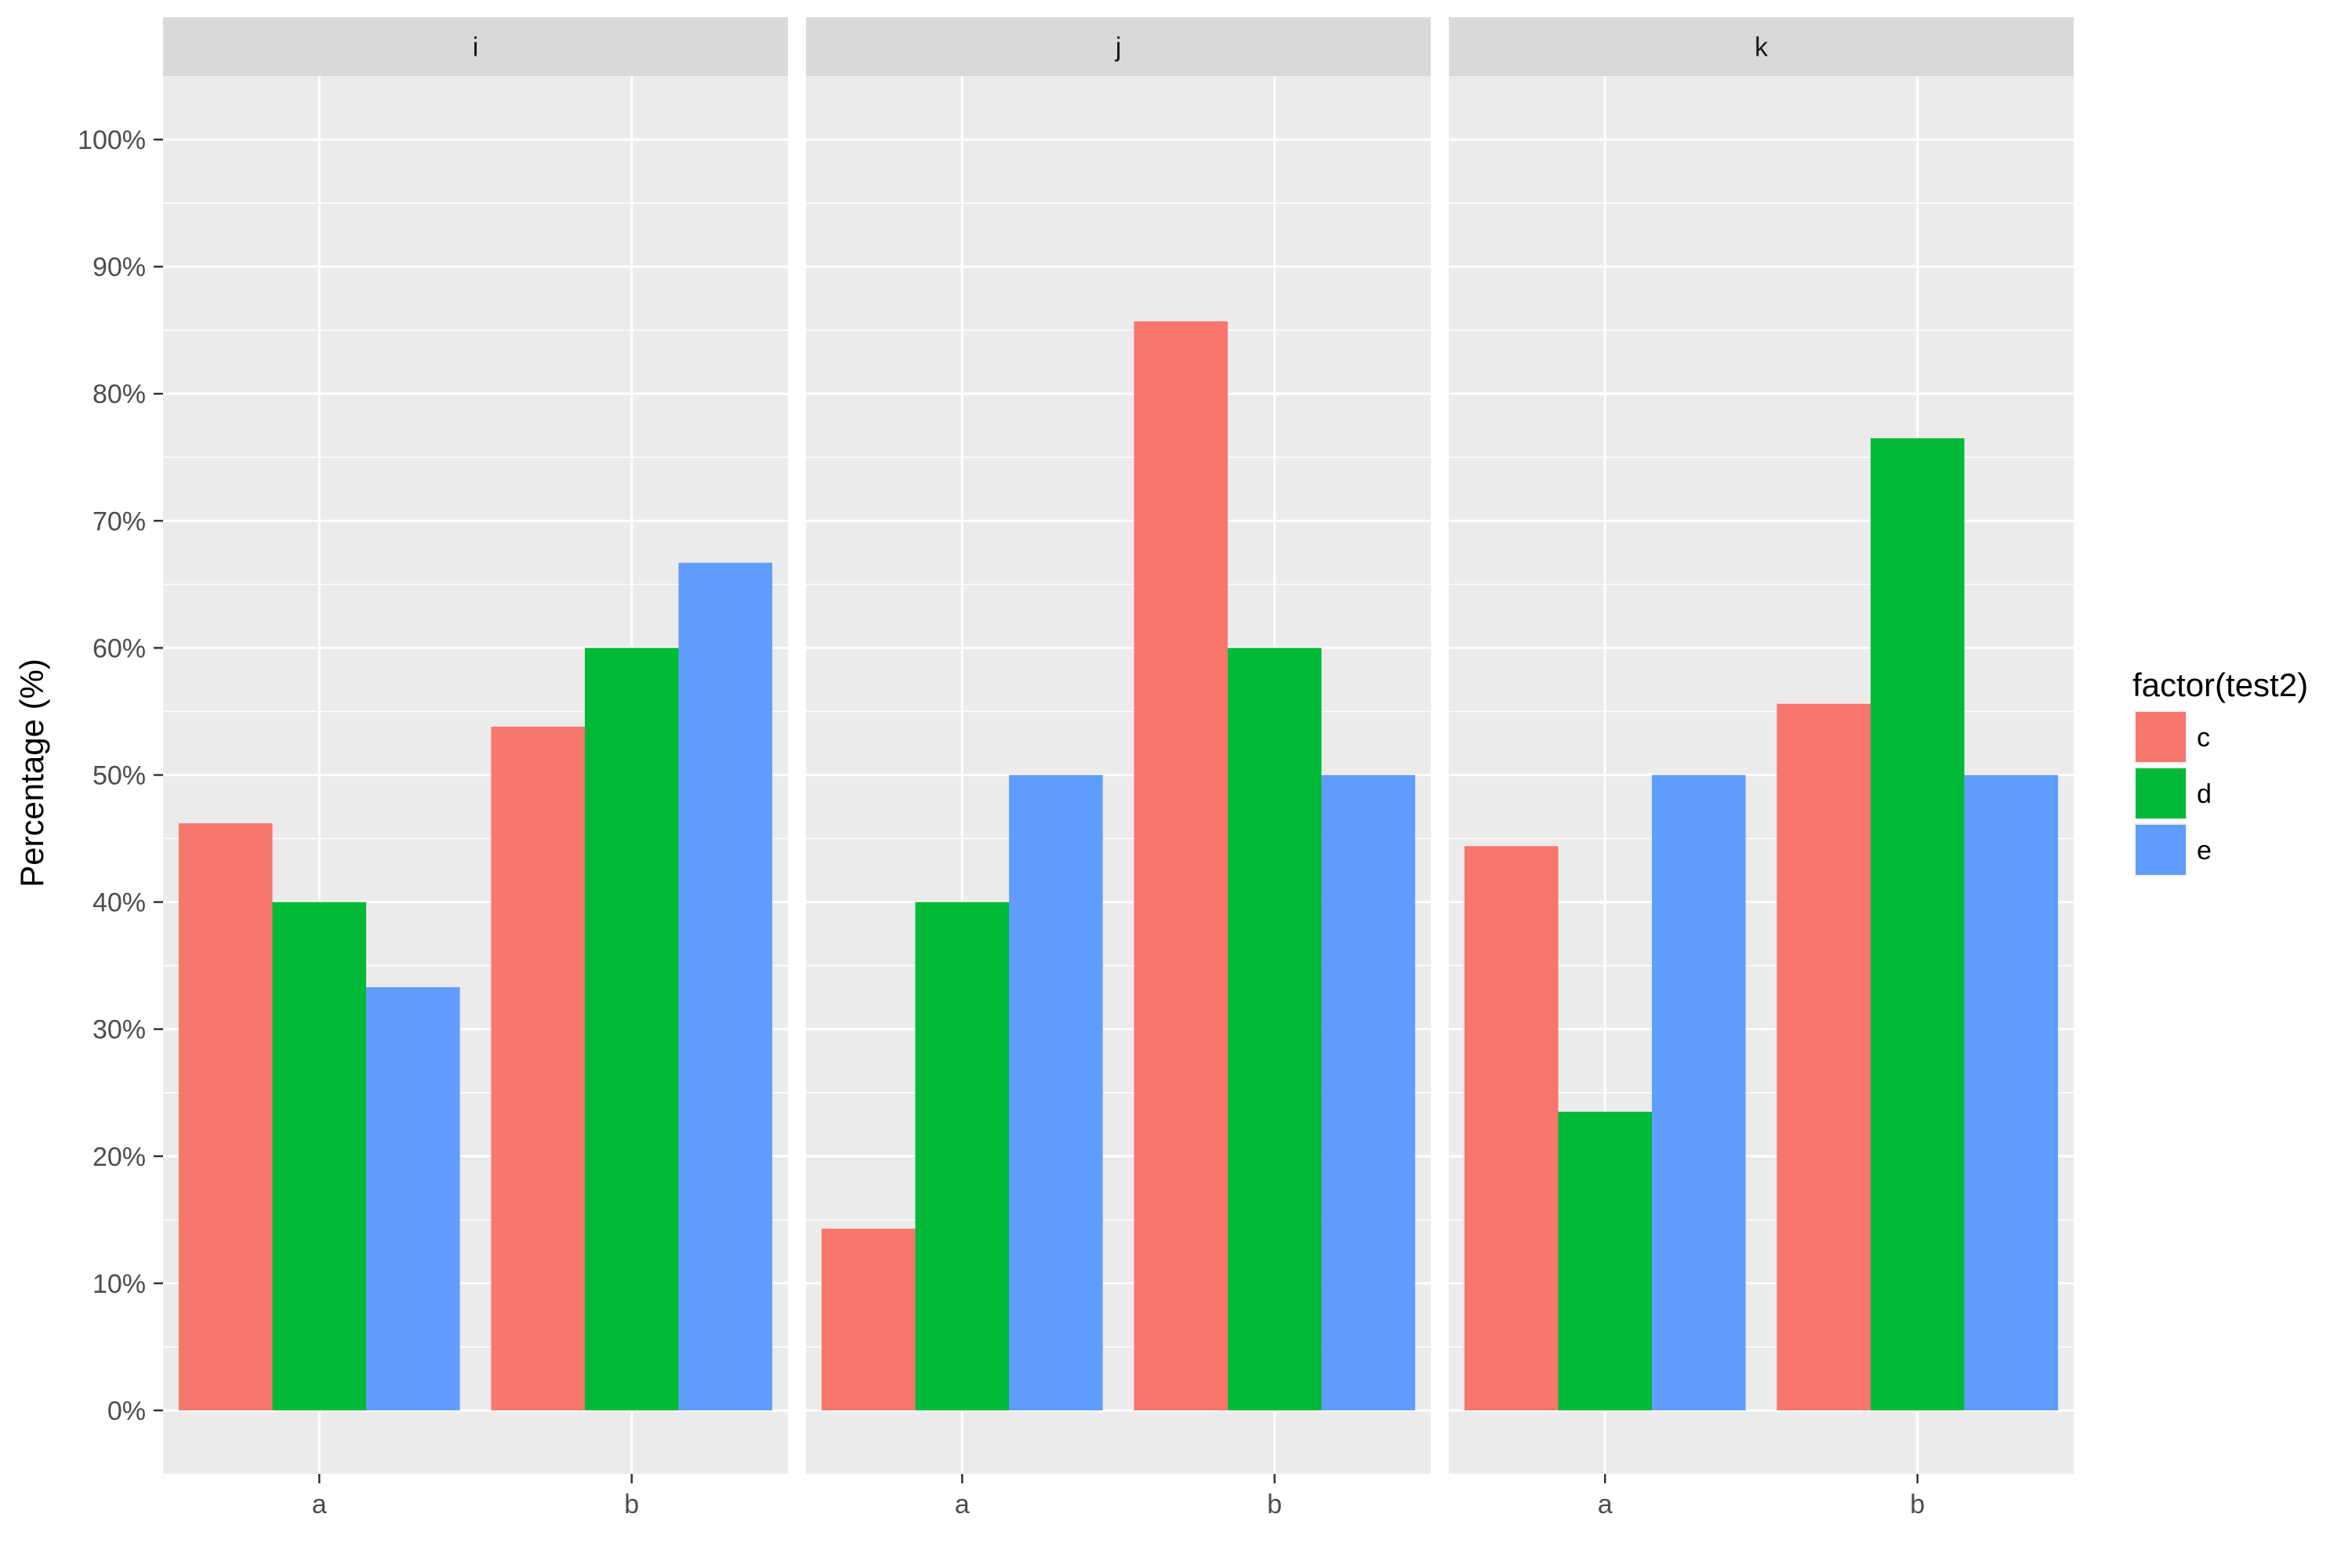 The width and height of the screenshot is (2352, 1568). What do you see at coordinates (119, 521) in the screenshot?
I see `y-tick-label: 70%` at bounding box center [119, 521].